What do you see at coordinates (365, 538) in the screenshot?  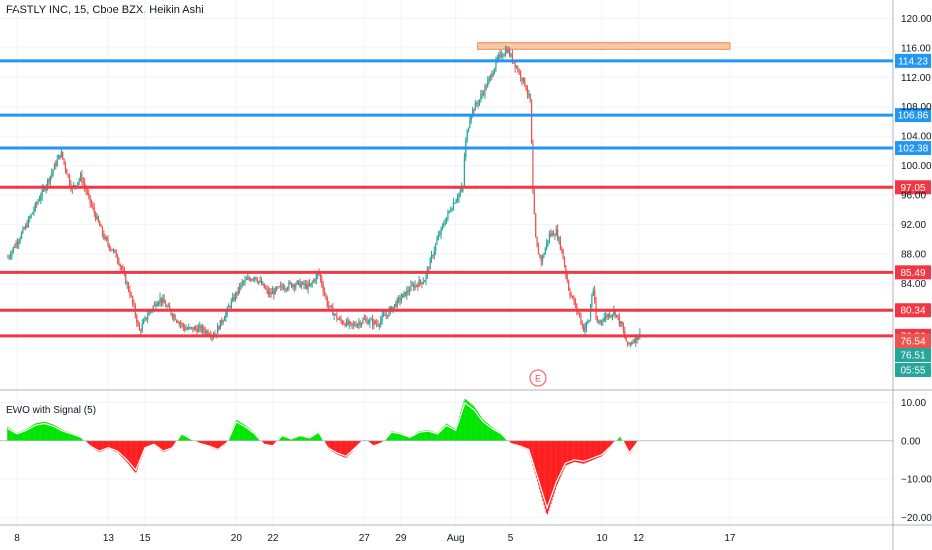 I see `time-axis-tick-label: 27` at bounding box center [365, 538].